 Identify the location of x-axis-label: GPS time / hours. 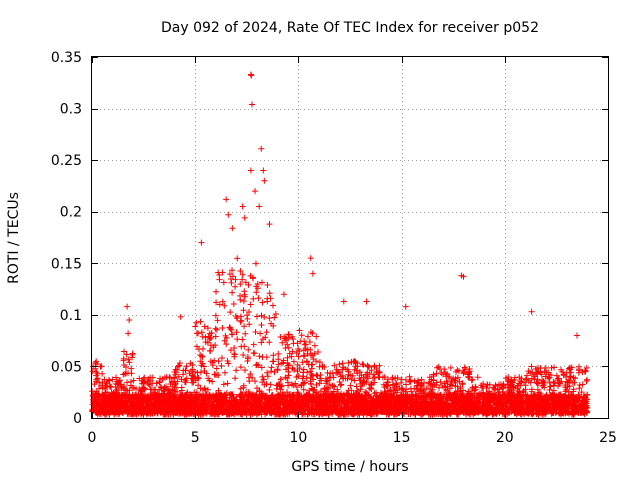
(349, 467).